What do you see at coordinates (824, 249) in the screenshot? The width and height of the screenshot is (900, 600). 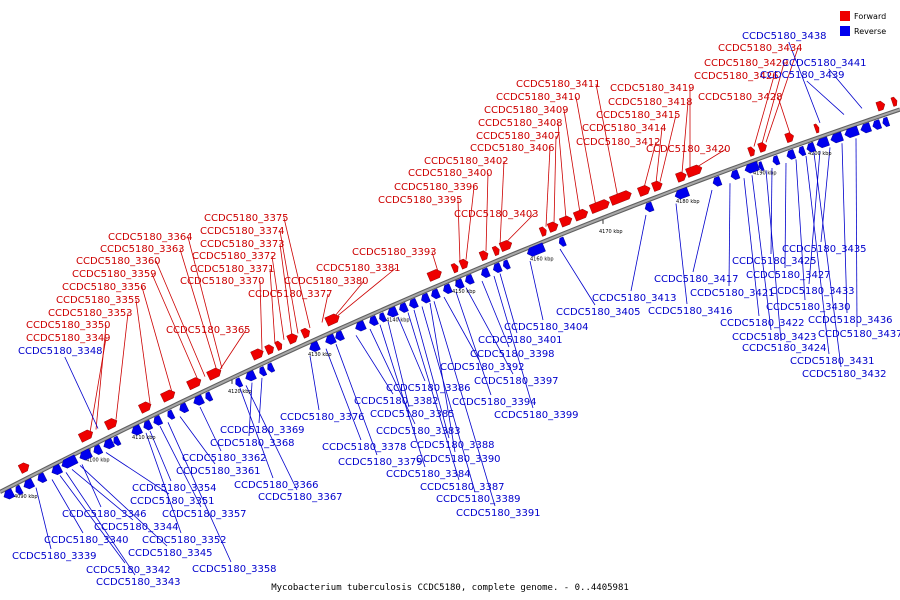 I see `gene-label: CCDC5180_3435` at bounding box center [824, 249].